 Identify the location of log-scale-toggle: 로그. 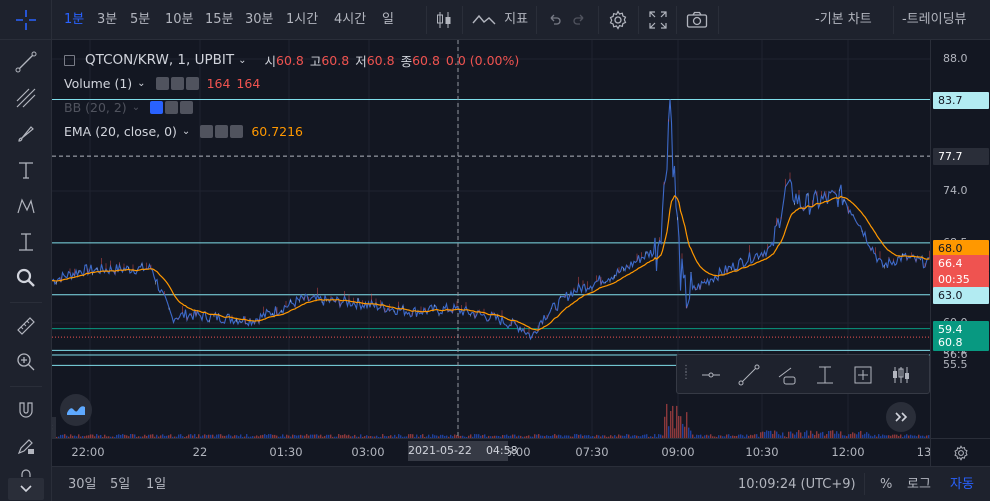
(919, 484).